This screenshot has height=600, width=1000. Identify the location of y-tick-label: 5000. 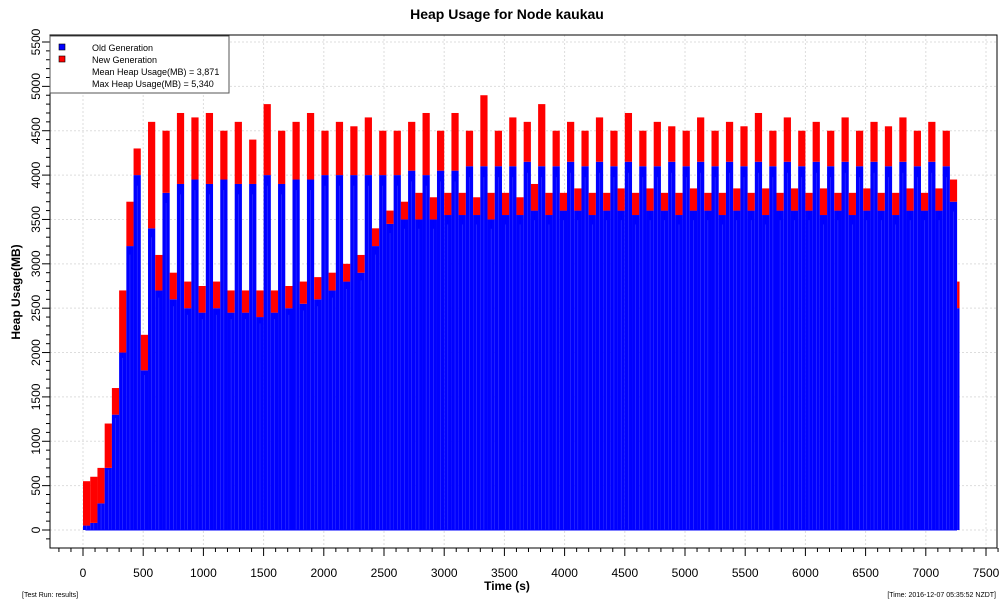
(36, 86).